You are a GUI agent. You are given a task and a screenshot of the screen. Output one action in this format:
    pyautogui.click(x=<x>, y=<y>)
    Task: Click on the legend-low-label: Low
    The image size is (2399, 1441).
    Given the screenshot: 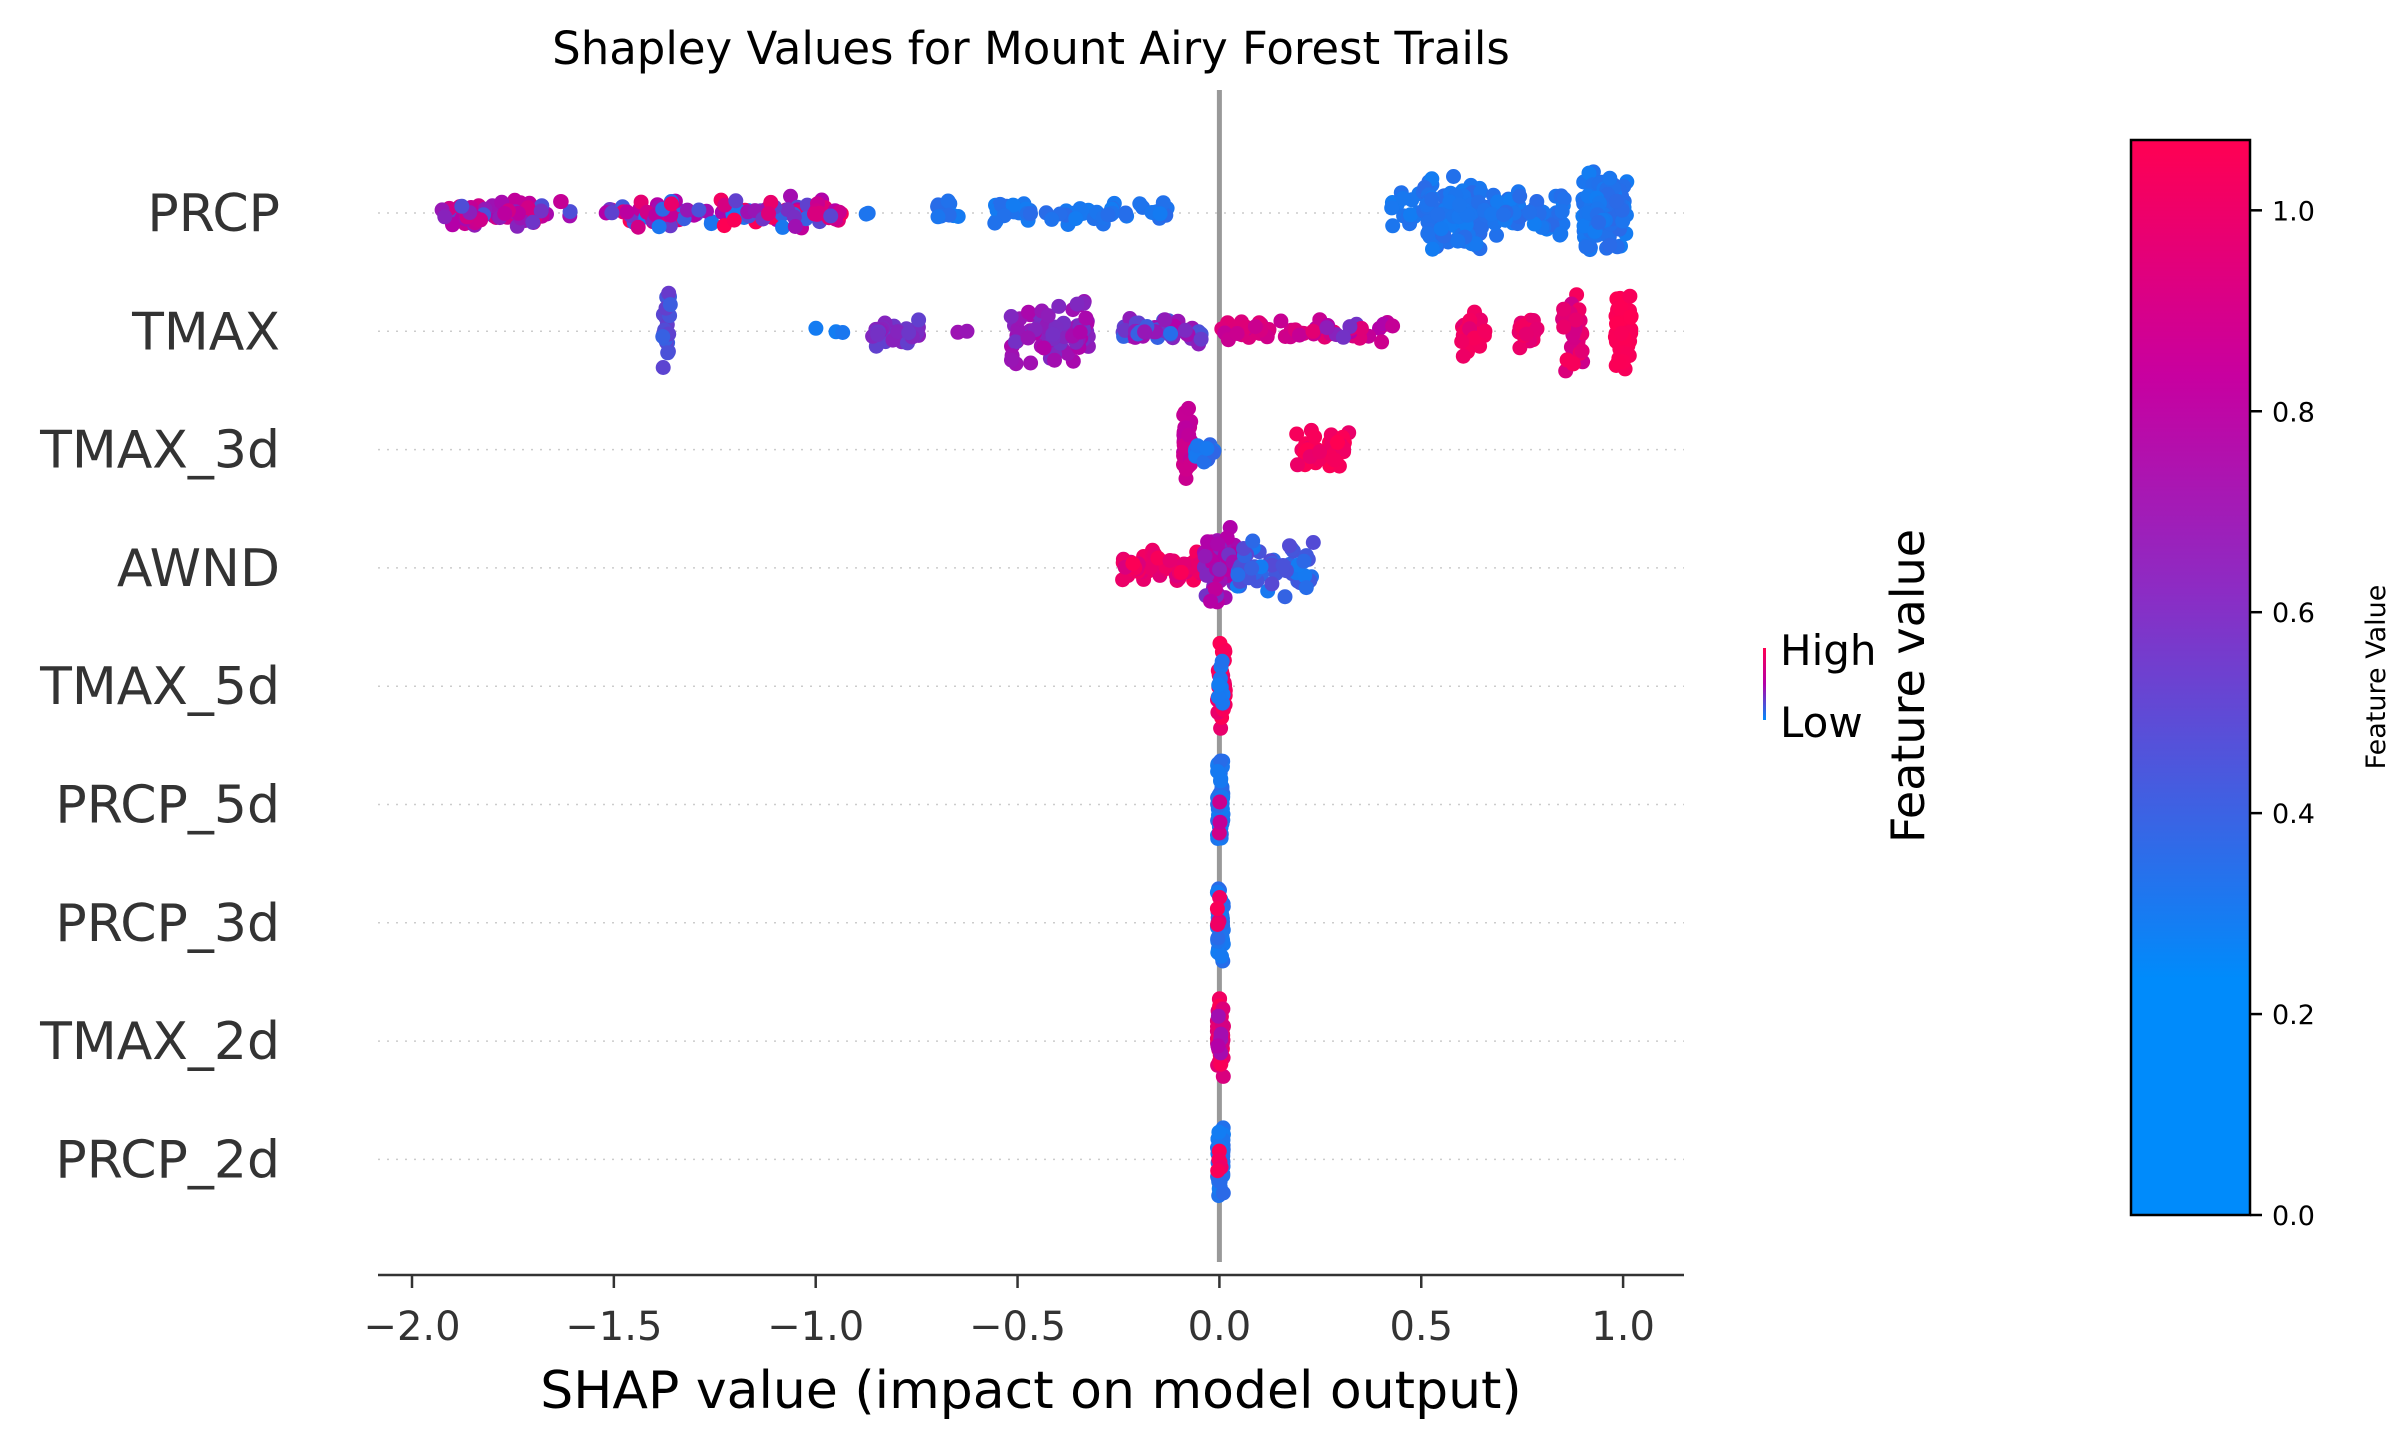 What is the action you would take?
    pyautogui.click(x=1821, y=722)
    